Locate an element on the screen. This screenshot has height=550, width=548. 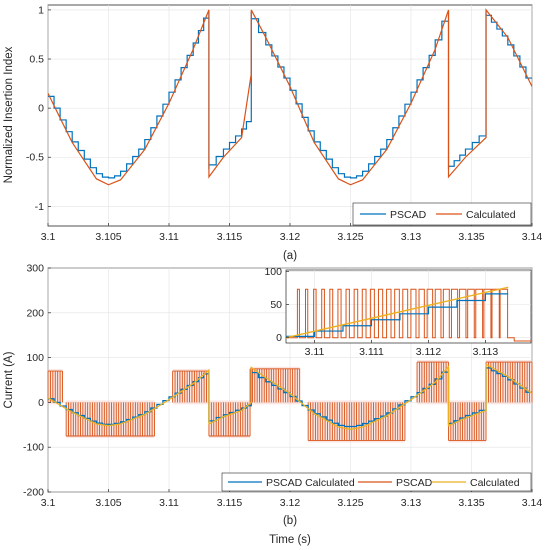
inset-x-tick-label: 3.112 is located at coordinates (429, 352).